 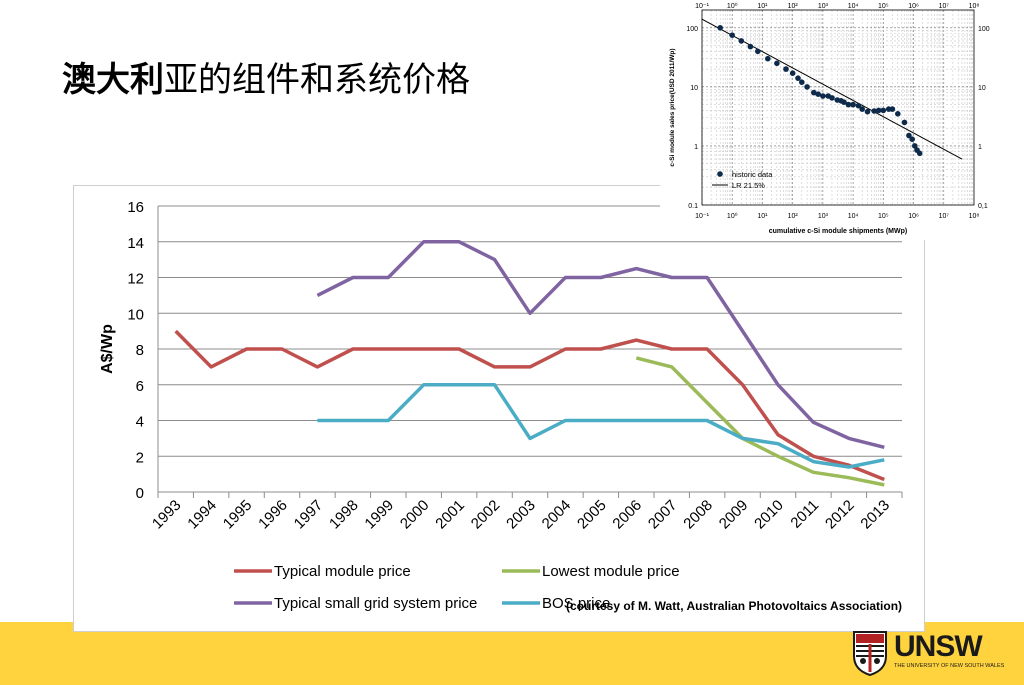 I want to click on y-tick-label: 12, so click(x=135, y=279).